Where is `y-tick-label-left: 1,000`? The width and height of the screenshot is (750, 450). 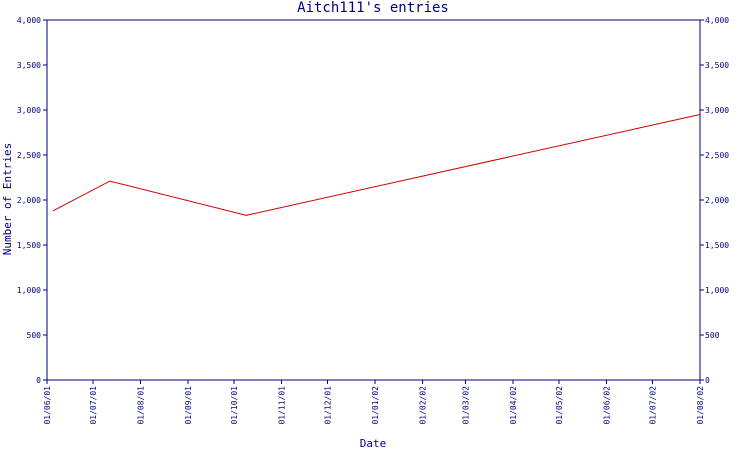
y-tick-label-left: 1,000 is located at coordinates (29, 290).